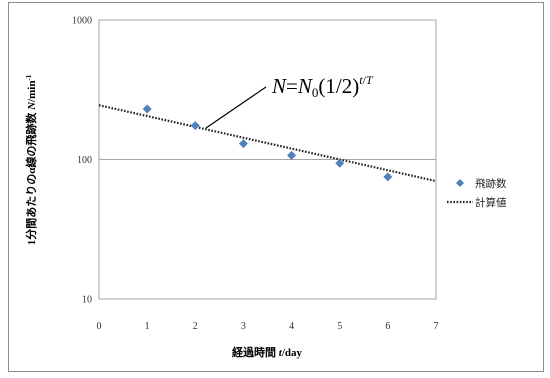  What do you see at coordinates (236, 107) in the screenshot?
I see `annotation-leader-line` at bounding box center [236, 107].